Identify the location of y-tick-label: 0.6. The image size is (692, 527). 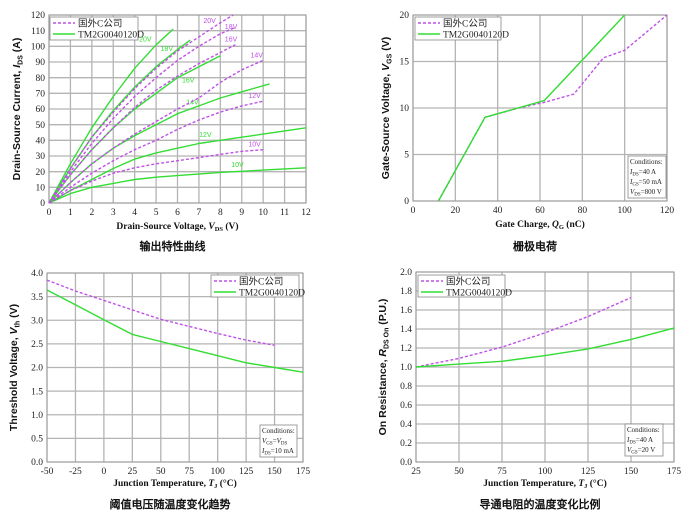
(406, 406).